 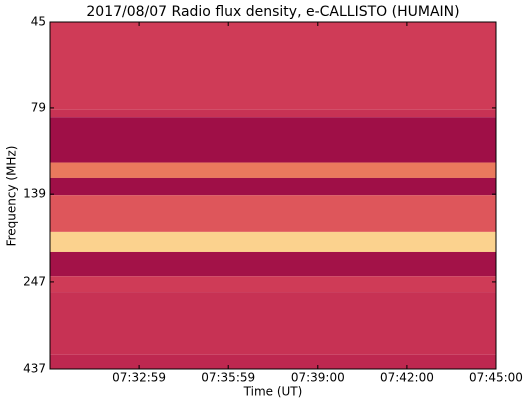 I want to click on x-axis-label: Time (UT), so click(x=273, y=392).